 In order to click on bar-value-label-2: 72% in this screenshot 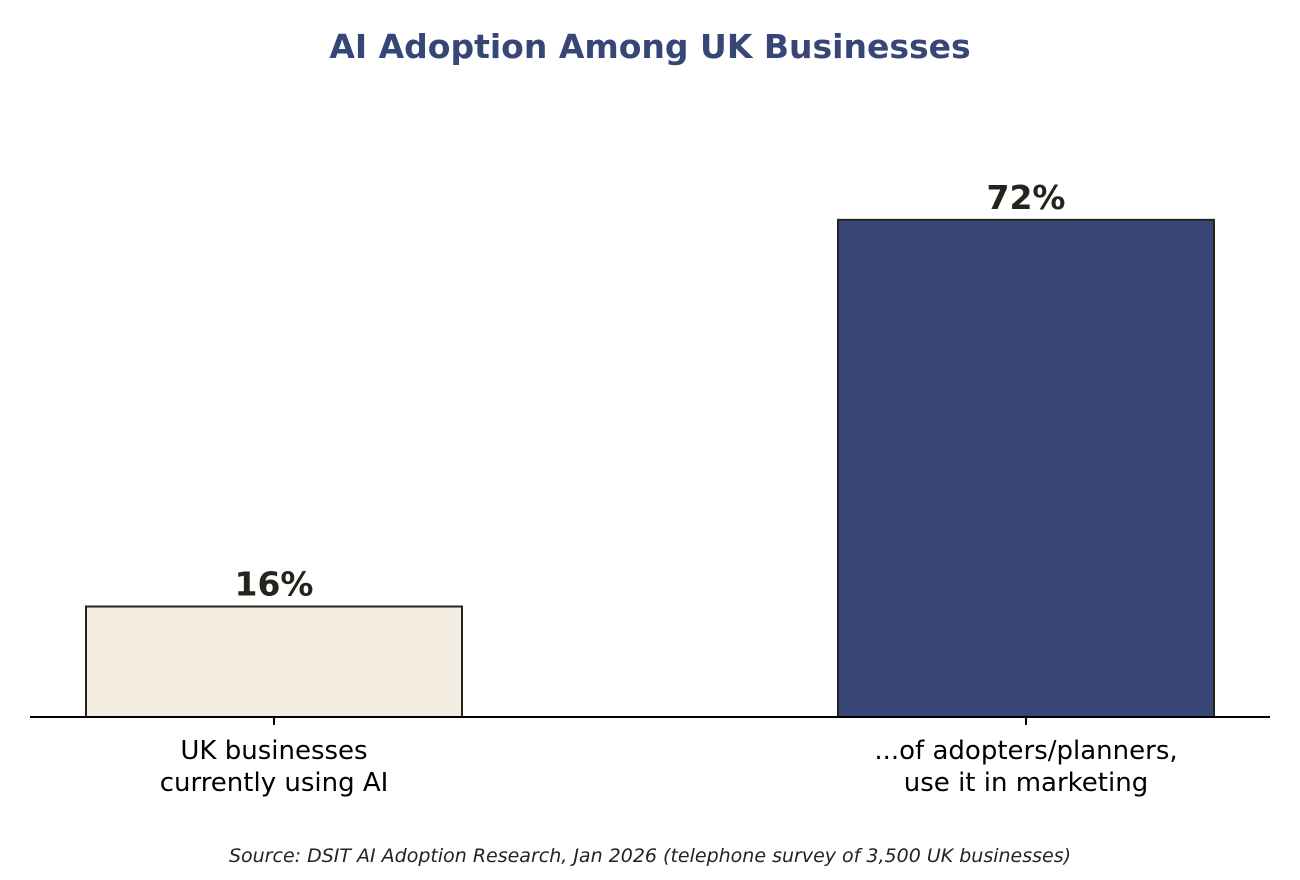, I will do `click(1026, 197)`.